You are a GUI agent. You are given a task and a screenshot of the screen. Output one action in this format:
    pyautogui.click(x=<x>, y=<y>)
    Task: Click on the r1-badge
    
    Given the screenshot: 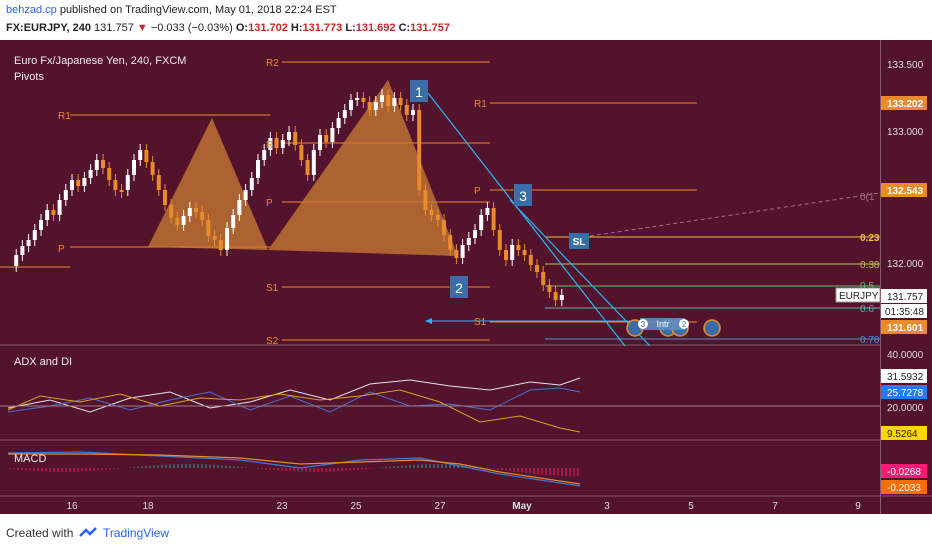 What is the action you would take?
    pyautogui.click(x=904, y=103)
    